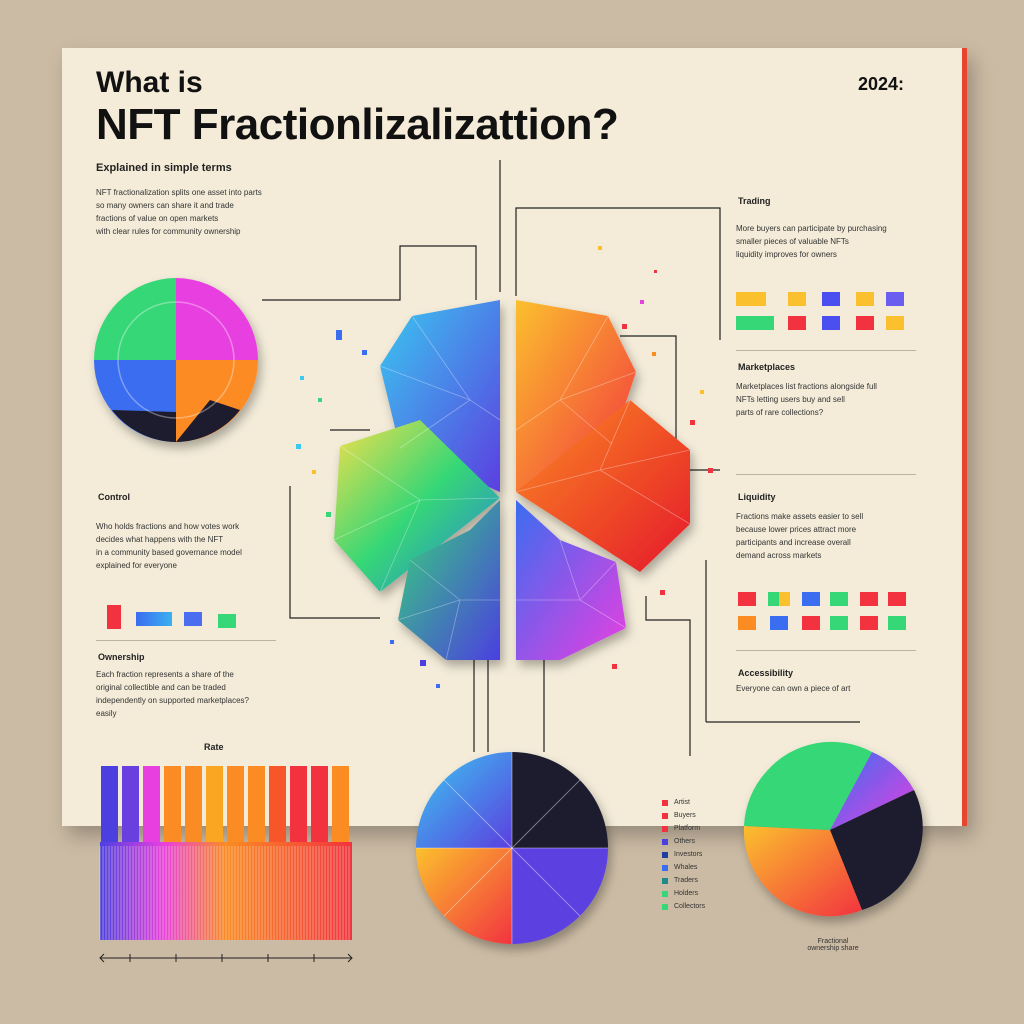 Image resolution: width=1024 pixels, height=1024 pixels. I want to click on text-line: decides what happens with the NFT, so click(160, 539).